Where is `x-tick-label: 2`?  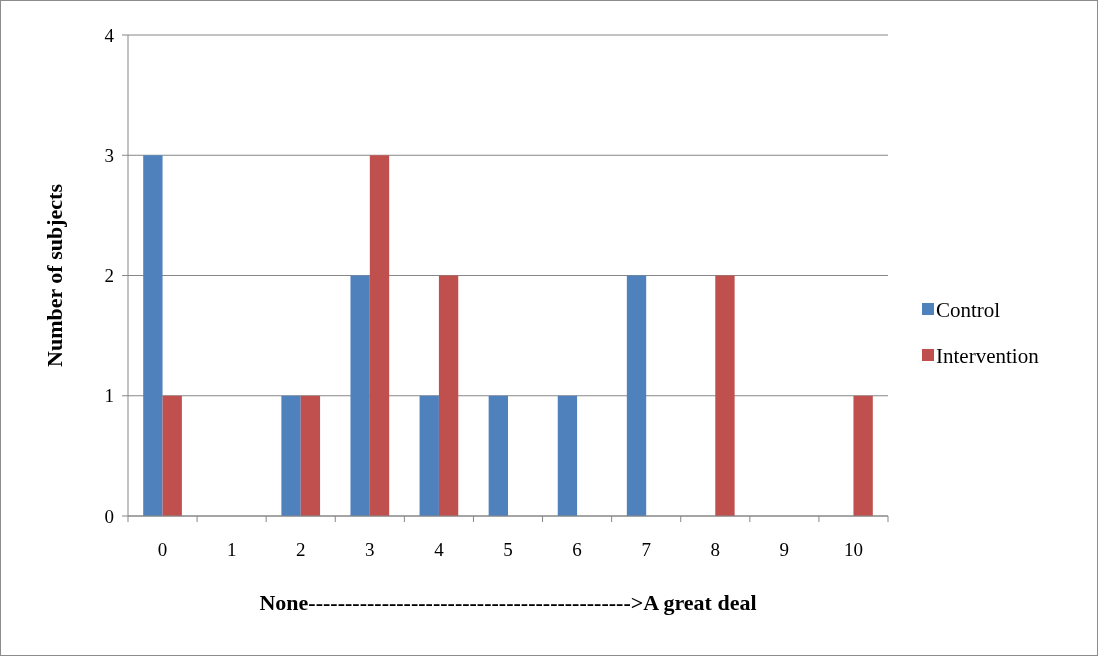 x-tick-label: 2 is located at coordinates (300, 549).